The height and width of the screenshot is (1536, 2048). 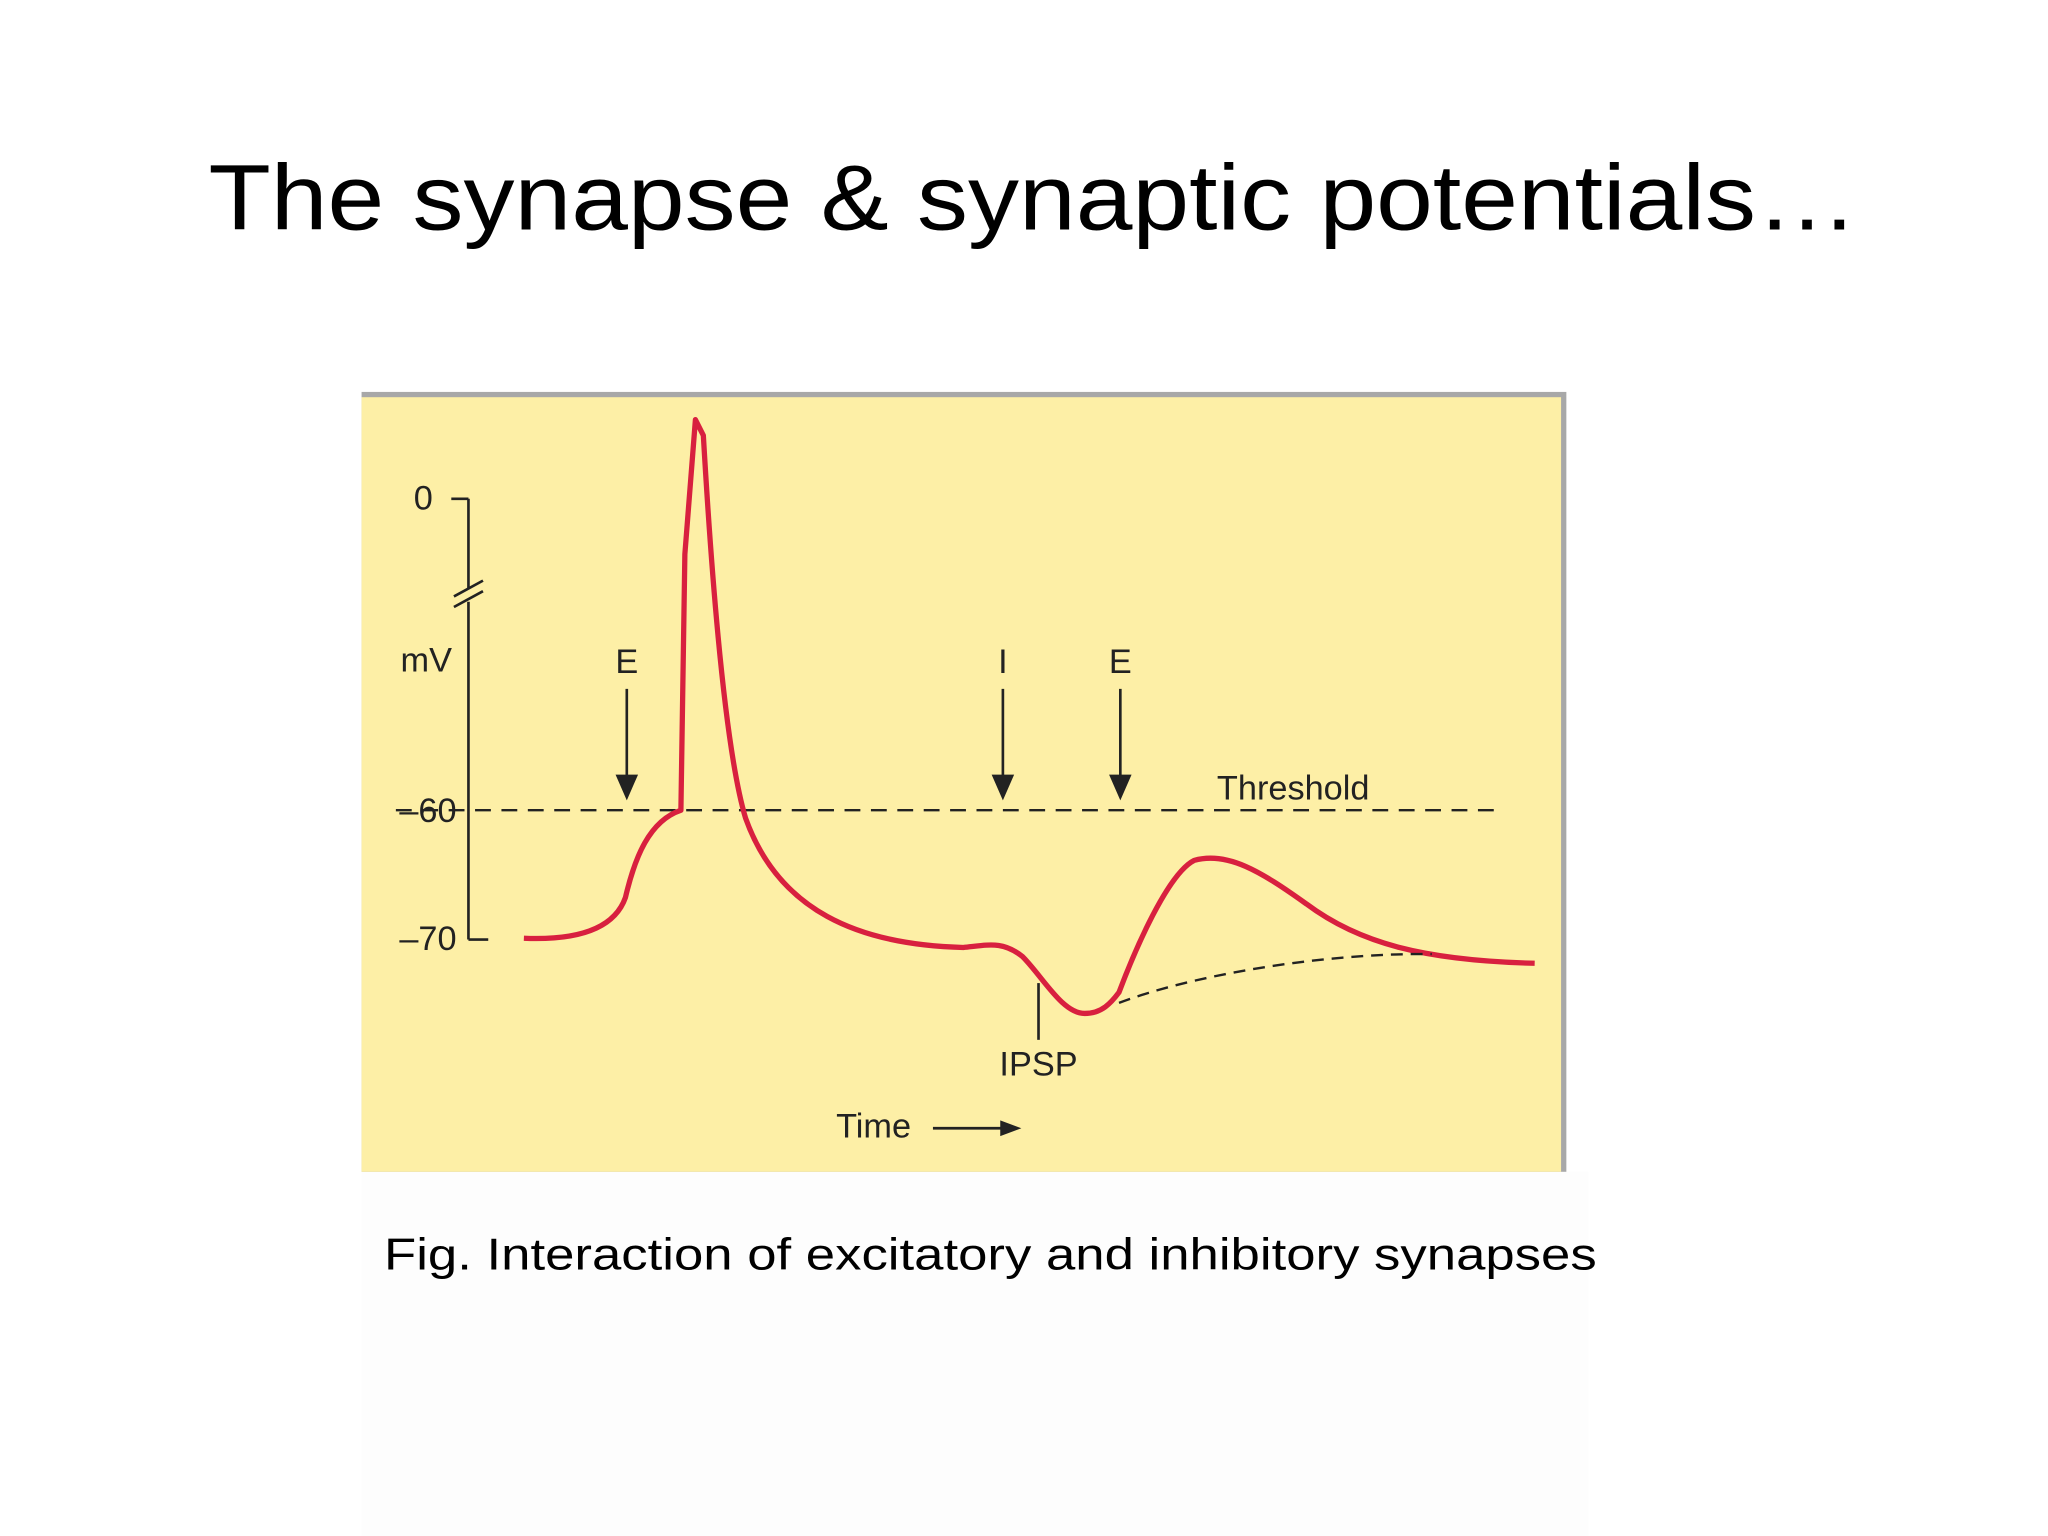 I want to click on ipsp-label: IPSP, so click(x=1038, y=1064).